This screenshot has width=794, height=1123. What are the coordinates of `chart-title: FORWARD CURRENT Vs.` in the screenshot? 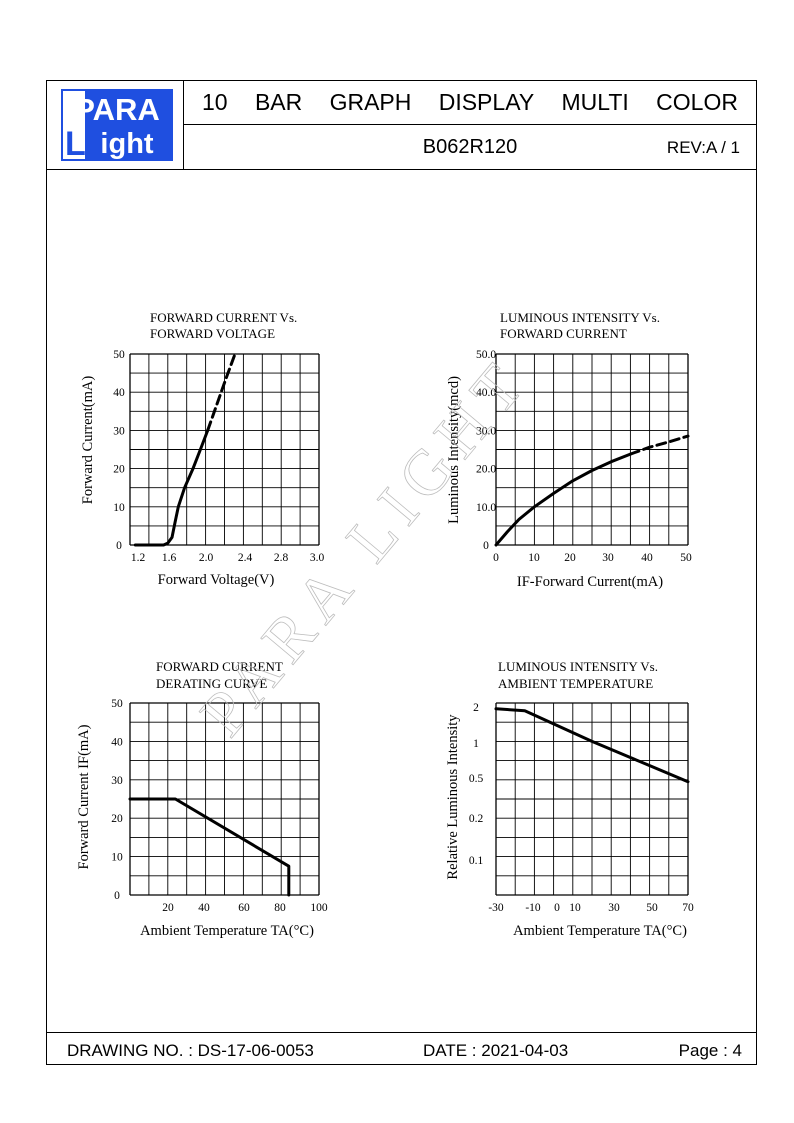 It's located at (223, 317).